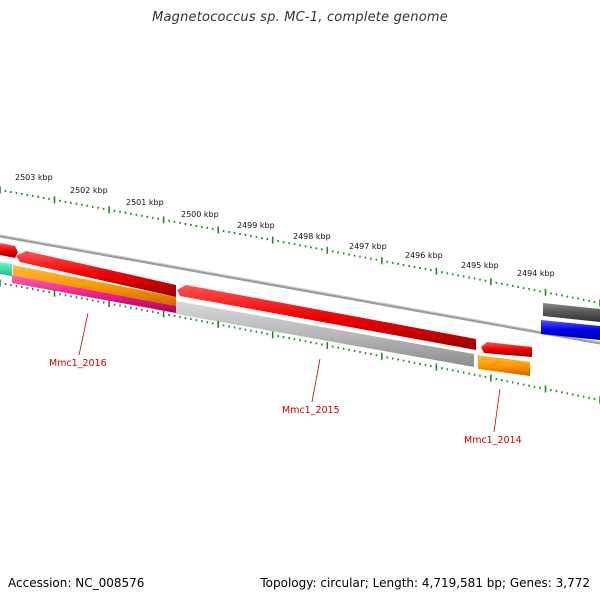 This screenshot has height=600, width=600. I want to click on tick-label-2496: 2496 kbp, so click(424, 255).